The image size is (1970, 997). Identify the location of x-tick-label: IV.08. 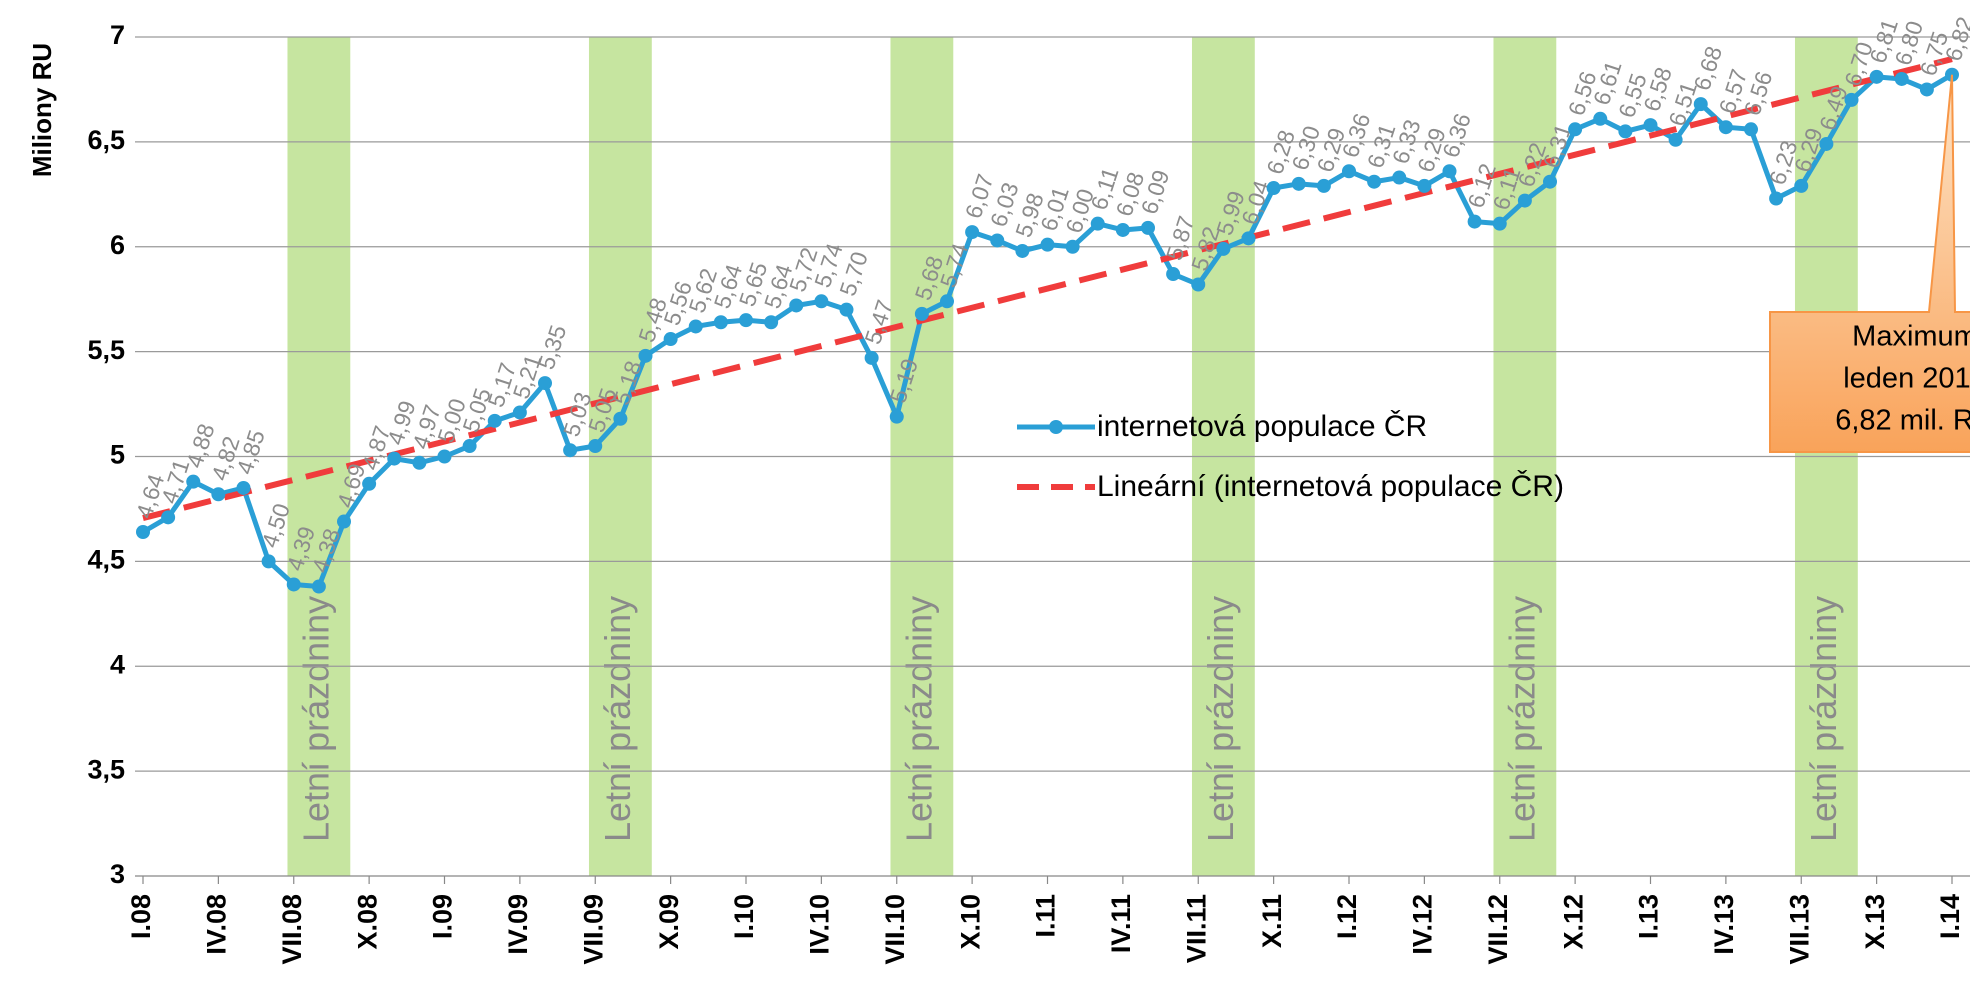
(217, 924).